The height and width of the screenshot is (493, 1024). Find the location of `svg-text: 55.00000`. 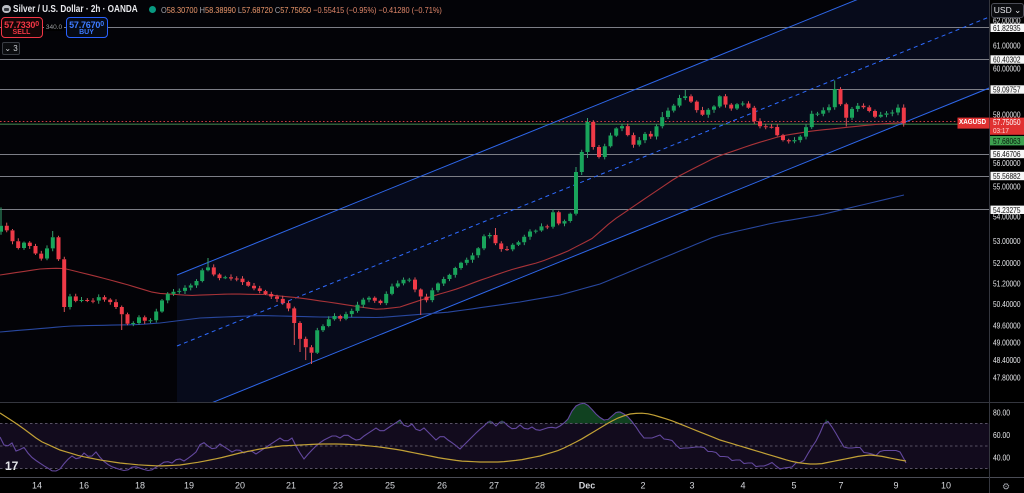

svg-text: 55.00000 is located at coordinates (1007, 187).